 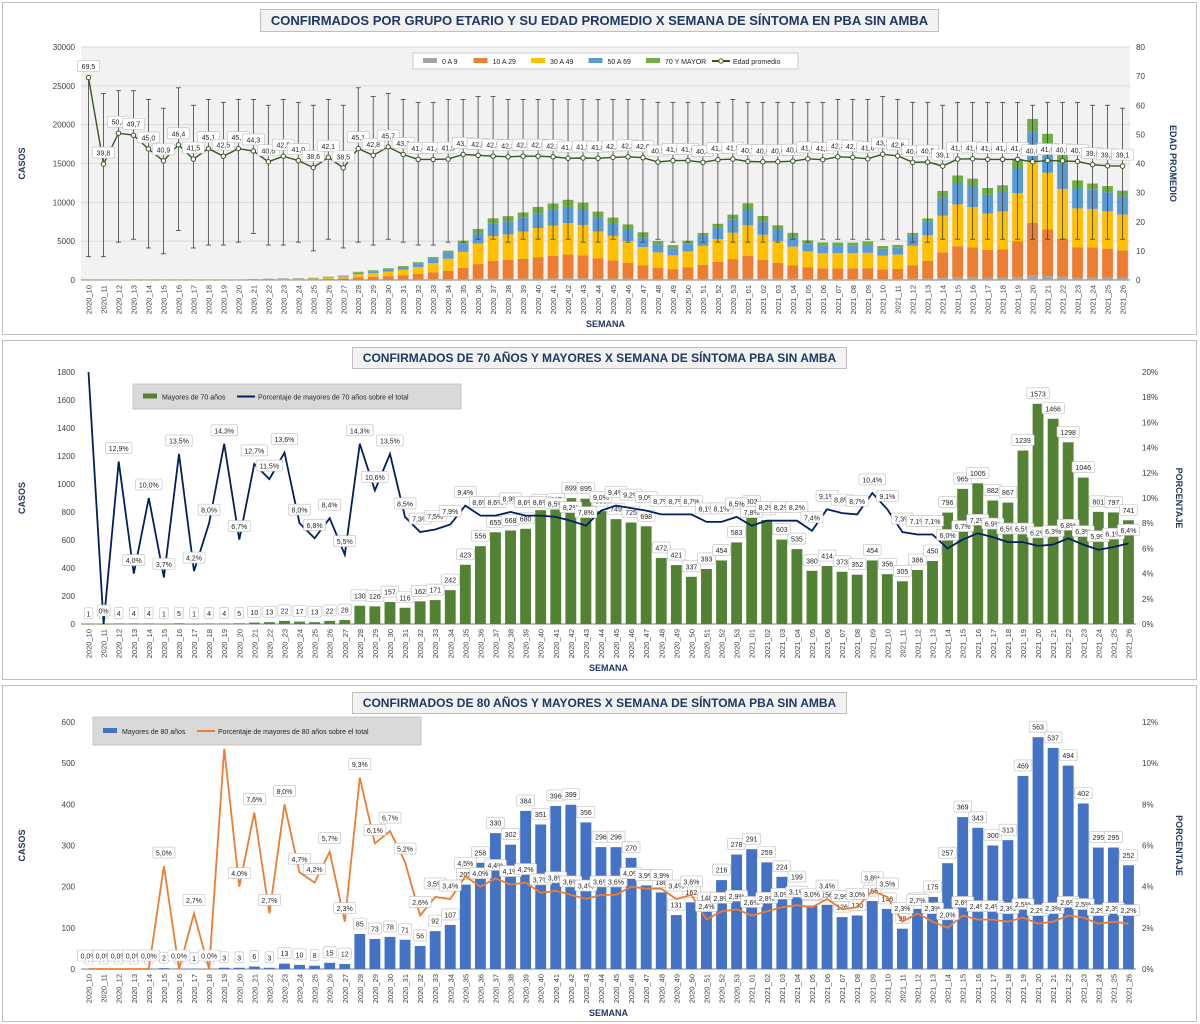 I want to click on bar-data-label: 4, so click(x=134, y=613).